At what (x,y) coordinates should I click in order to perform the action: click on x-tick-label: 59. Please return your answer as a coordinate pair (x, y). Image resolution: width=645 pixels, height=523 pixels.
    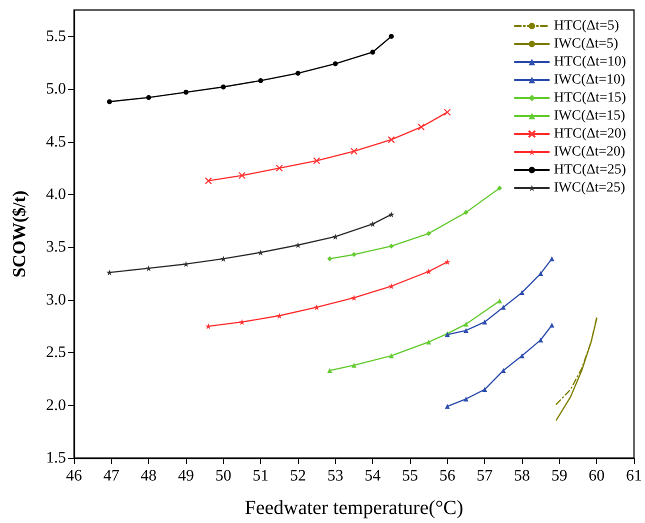
    Looking at the image, I should click on (559, 476).